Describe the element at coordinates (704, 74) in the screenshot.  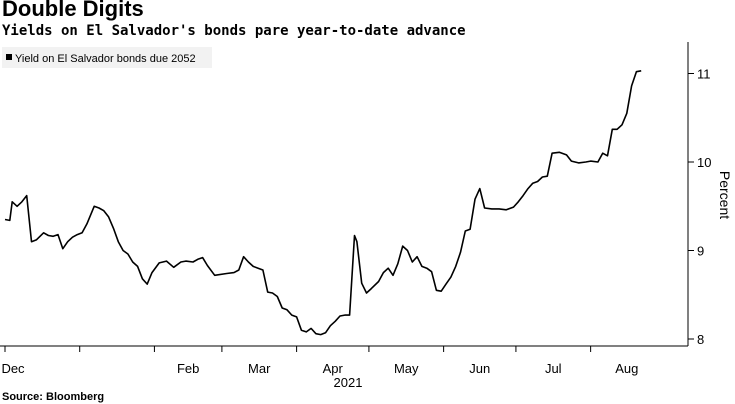
I see `y-tick-label: 11` at that location.